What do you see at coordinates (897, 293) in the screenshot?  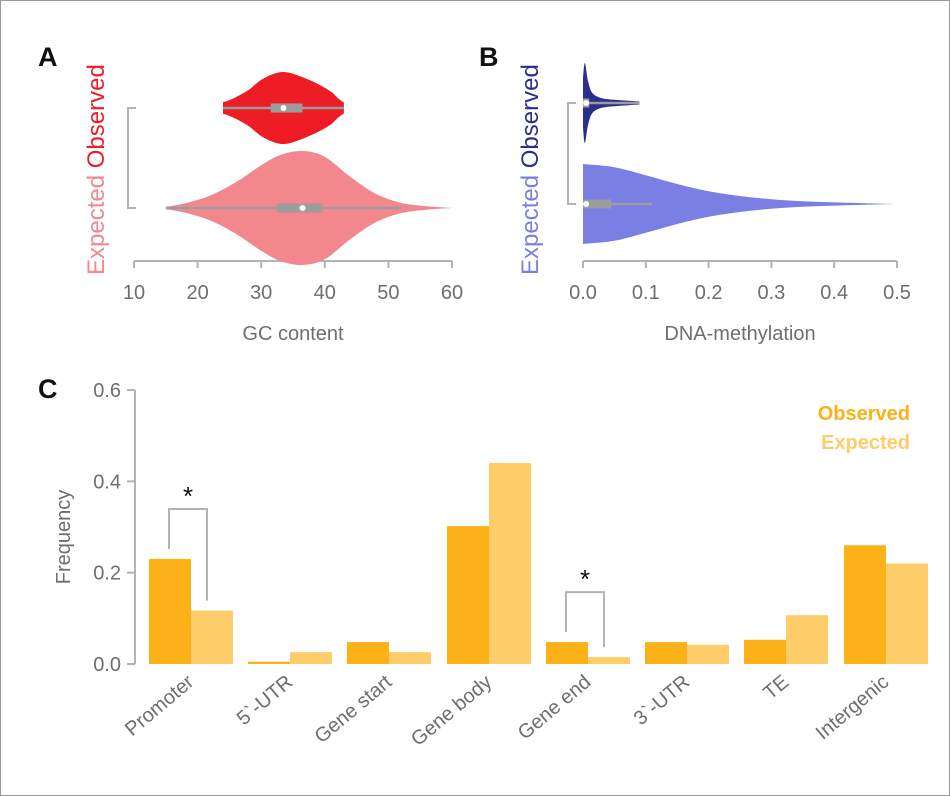 I see `x-tick-label: 0.5` at bounding box center [897, 293].